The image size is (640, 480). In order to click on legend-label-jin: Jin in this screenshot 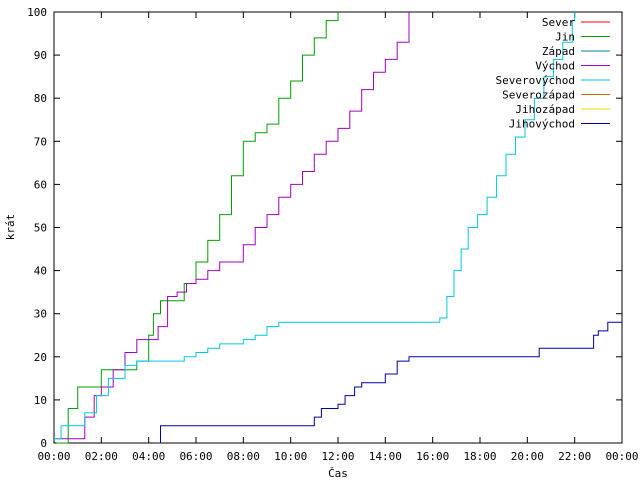, I will do `click(565, 37)`.